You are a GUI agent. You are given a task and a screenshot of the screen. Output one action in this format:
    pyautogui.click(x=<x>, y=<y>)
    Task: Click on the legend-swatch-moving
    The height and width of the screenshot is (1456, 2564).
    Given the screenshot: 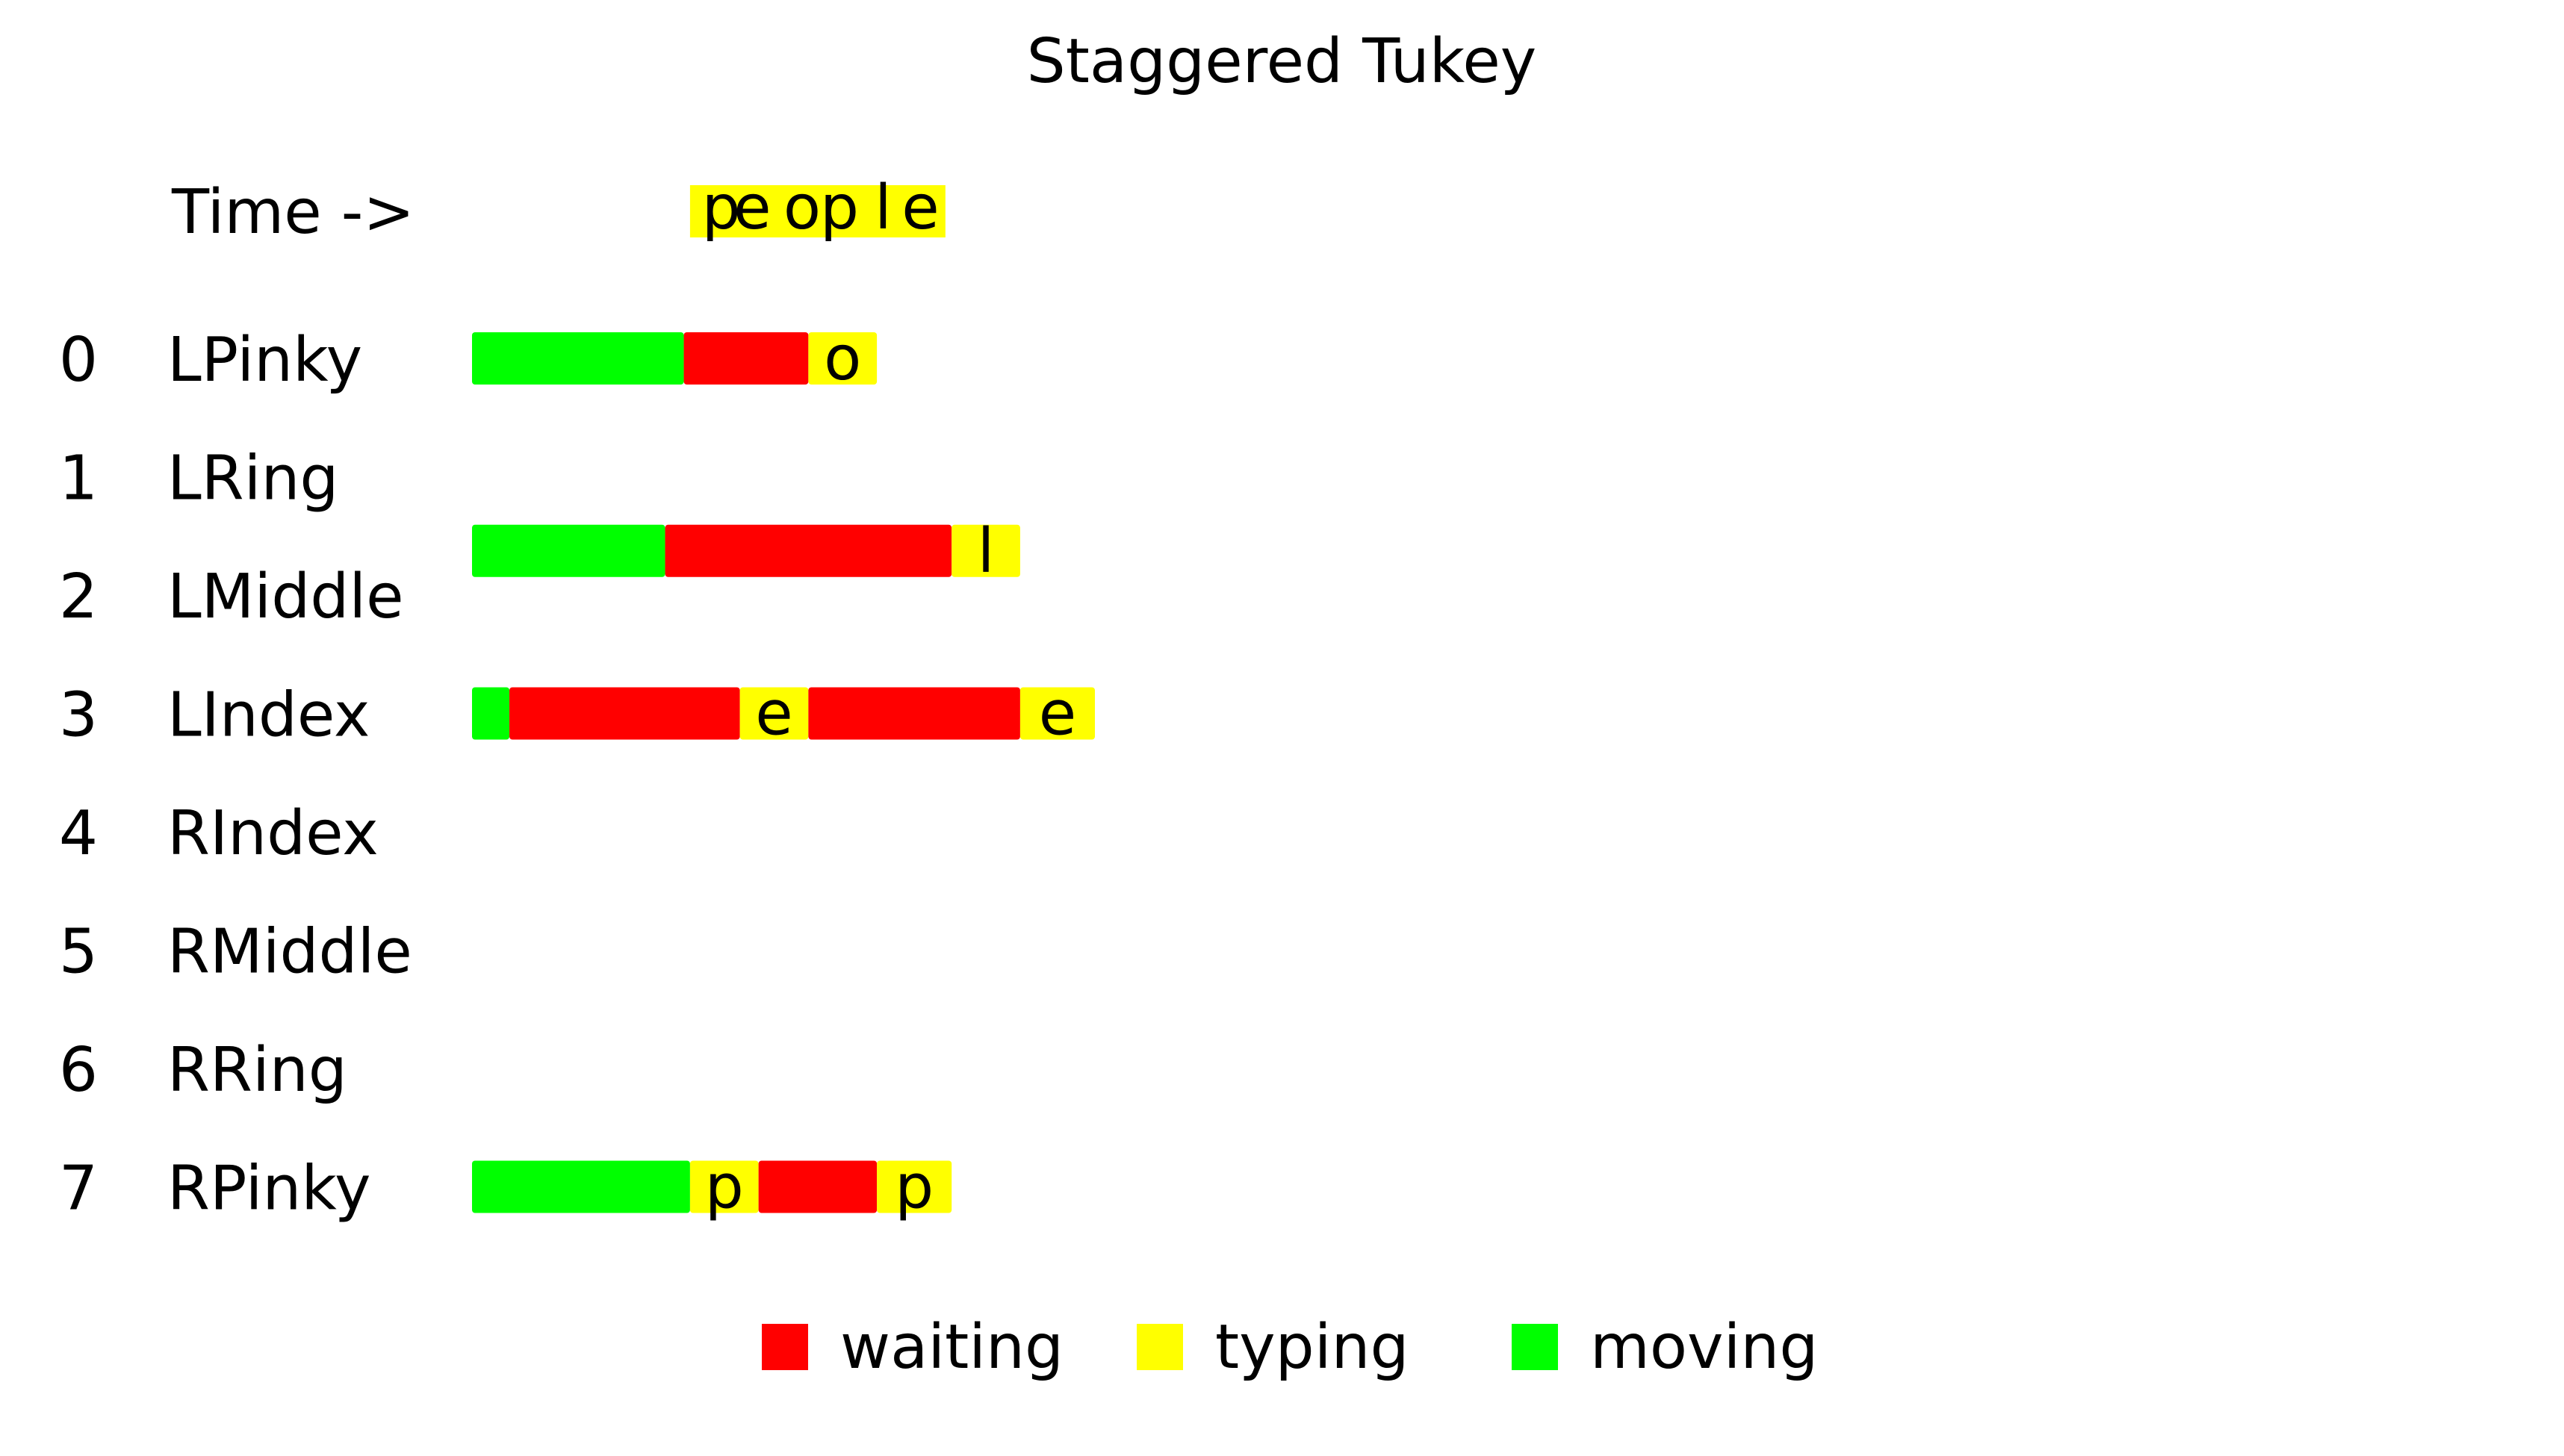 What is the action you would take?
    pyautogui.click(x=1535, y=1347)
    